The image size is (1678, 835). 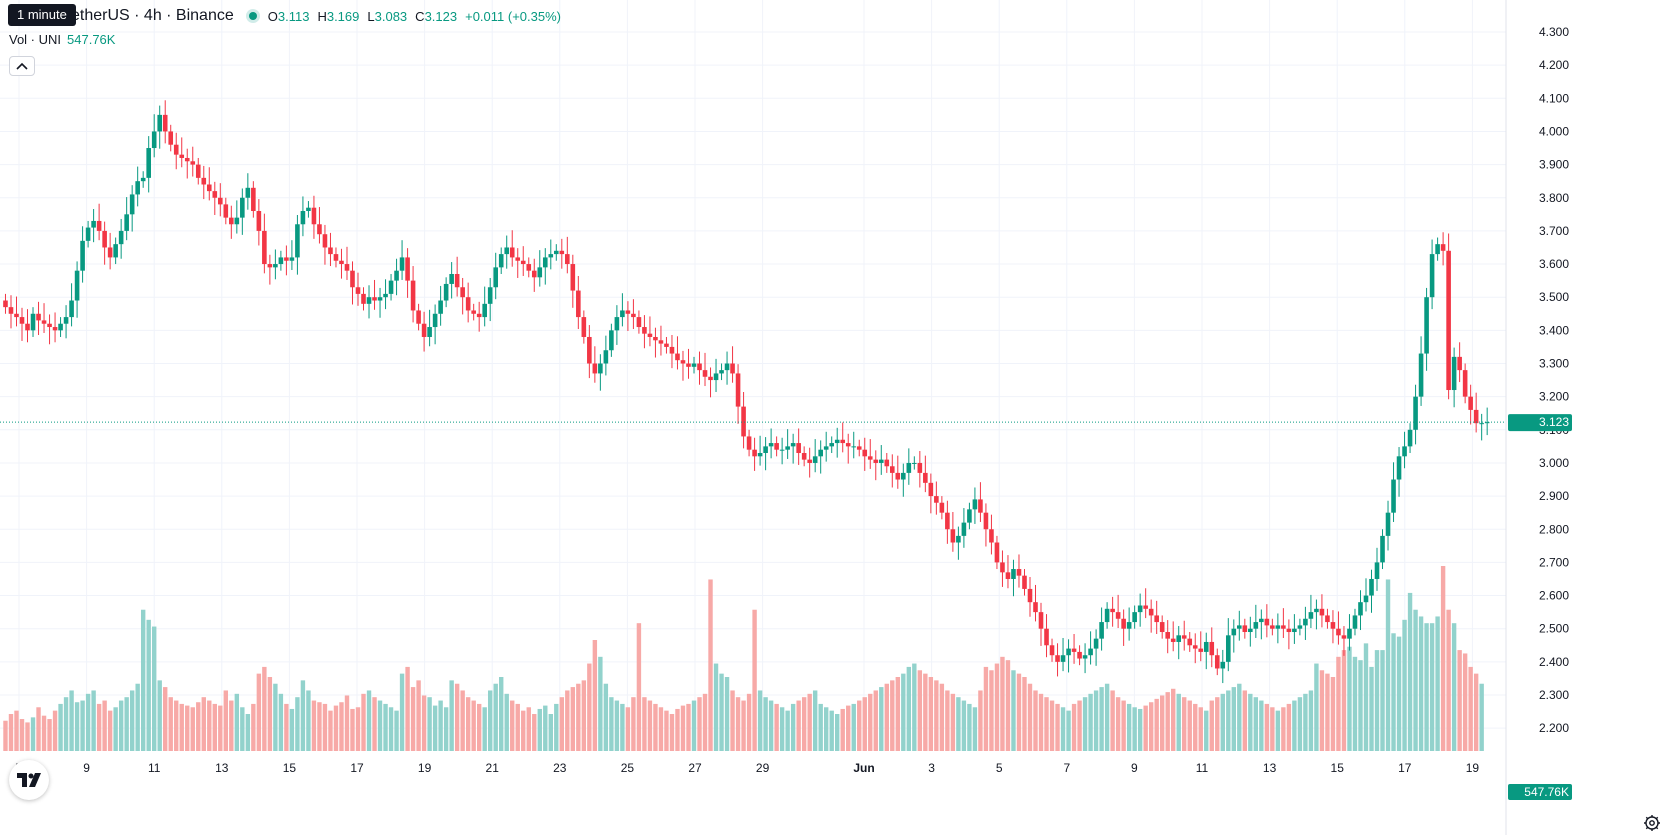 I want to click on time-tick-label: 23, so click(x=560, y=768).